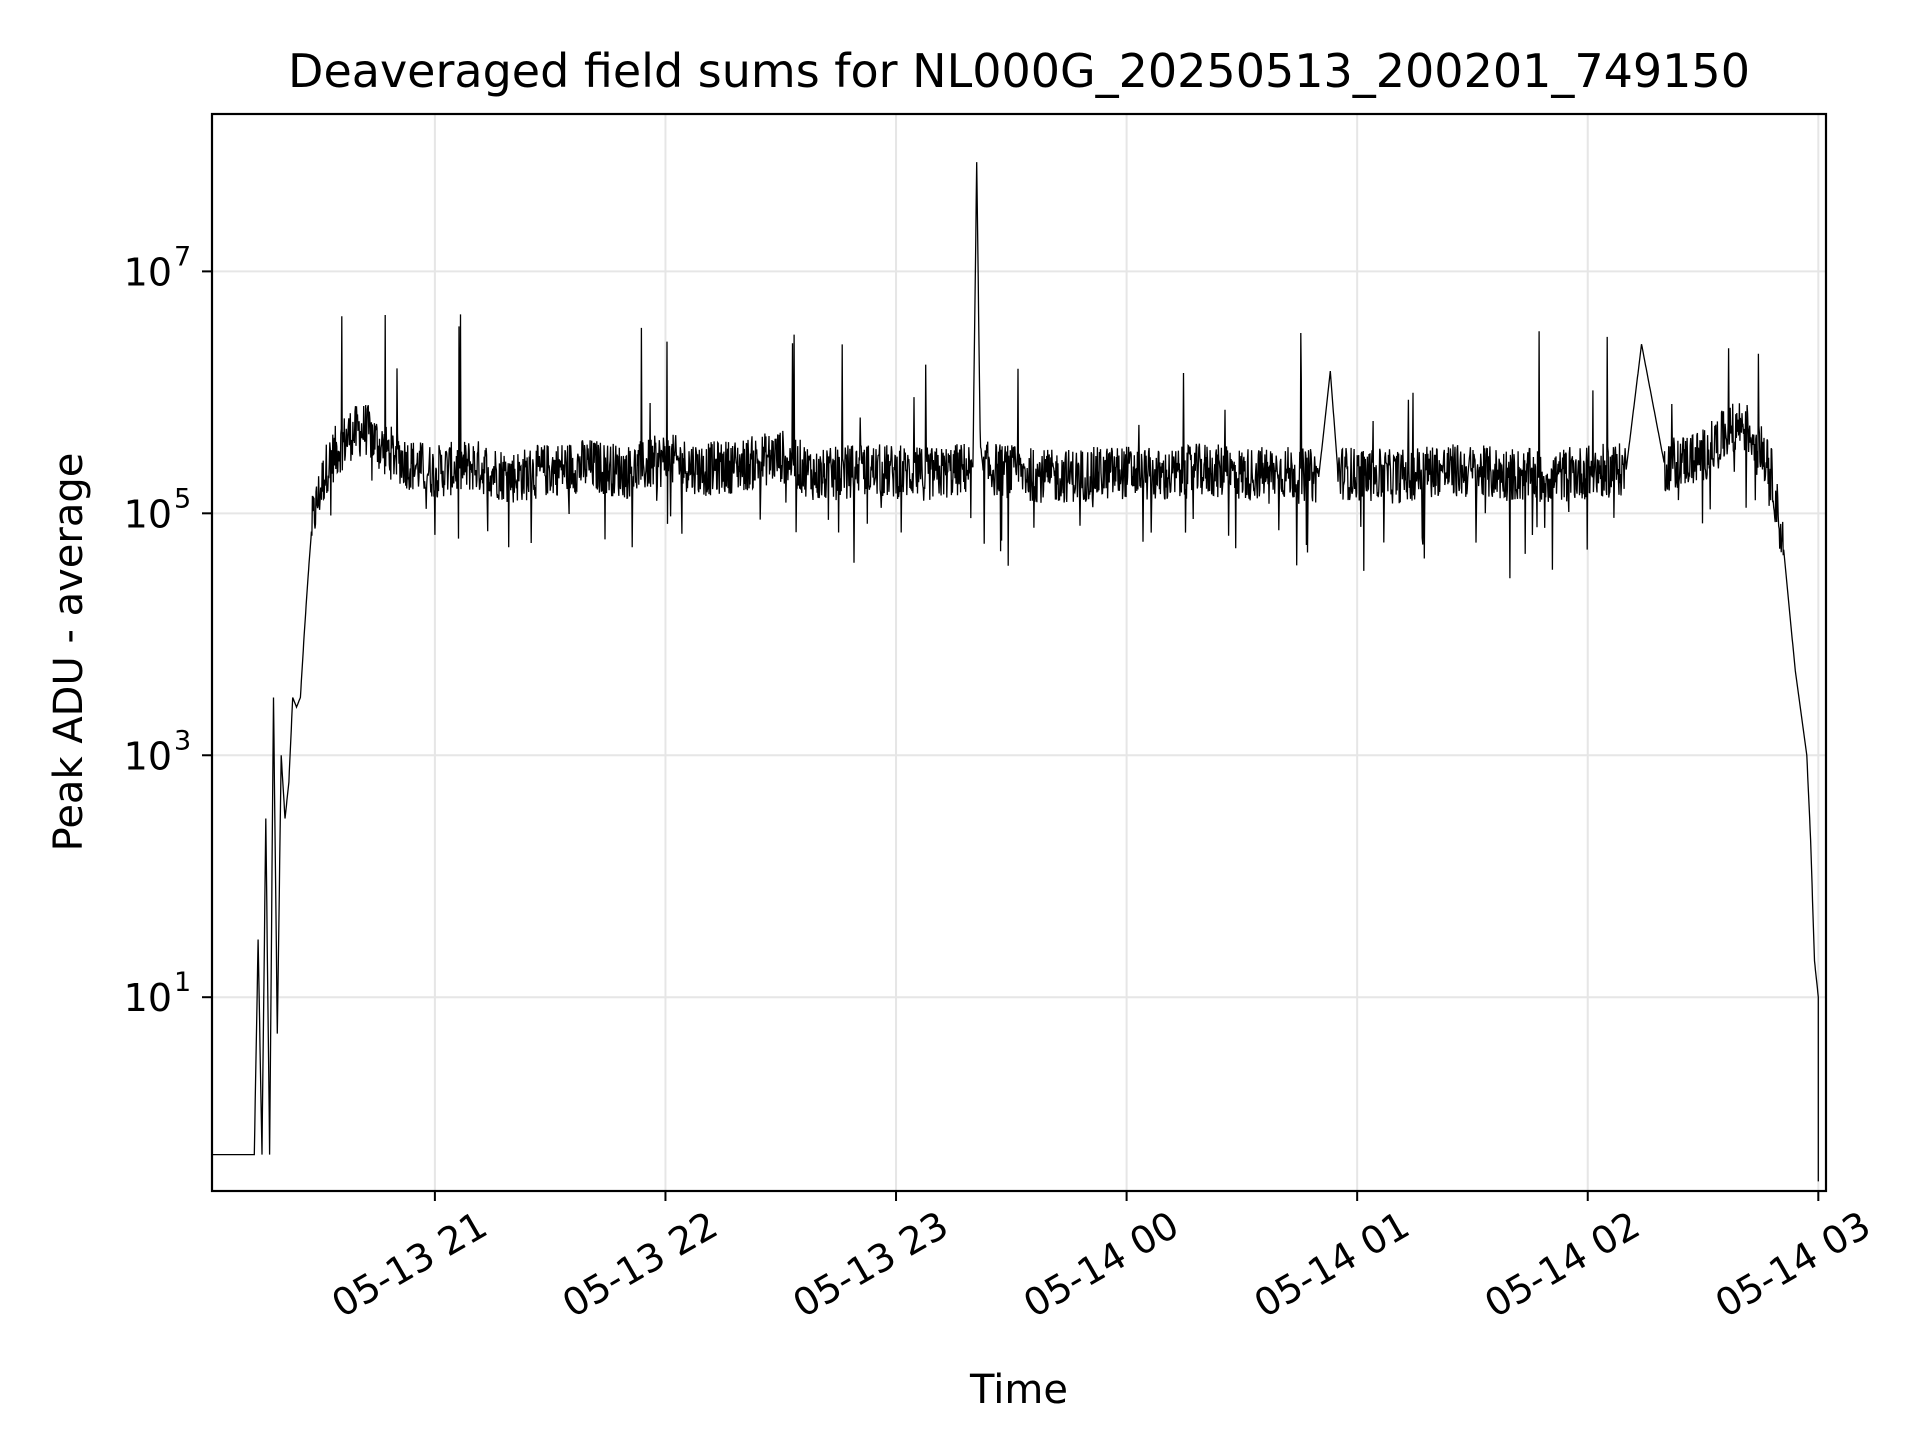  Describe the element at coordinates (182, 982) in the screenshot. I see `y-tick-exponent: 1` at that location.